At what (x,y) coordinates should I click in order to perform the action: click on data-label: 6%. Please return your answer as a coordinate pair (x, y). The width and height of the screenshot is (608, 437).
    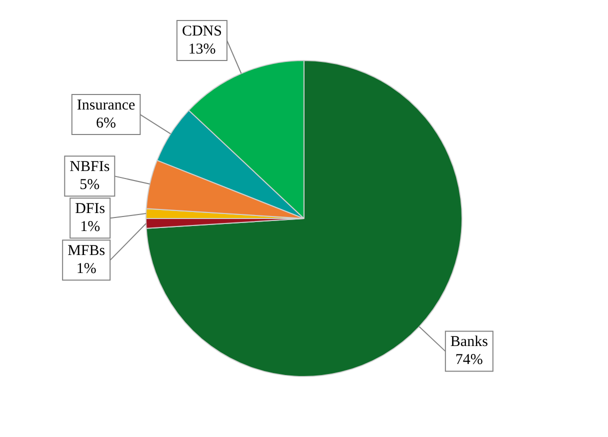
    Looking at the image, I should click on (106, 123).